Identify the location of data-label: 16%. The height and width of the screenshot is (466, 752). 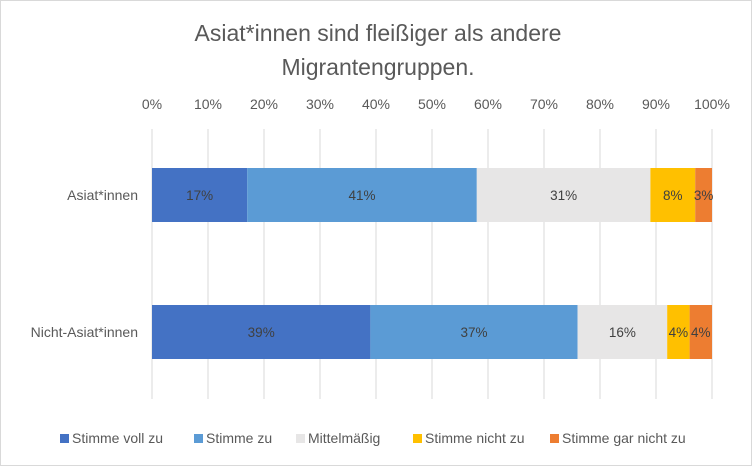
(622, 332).